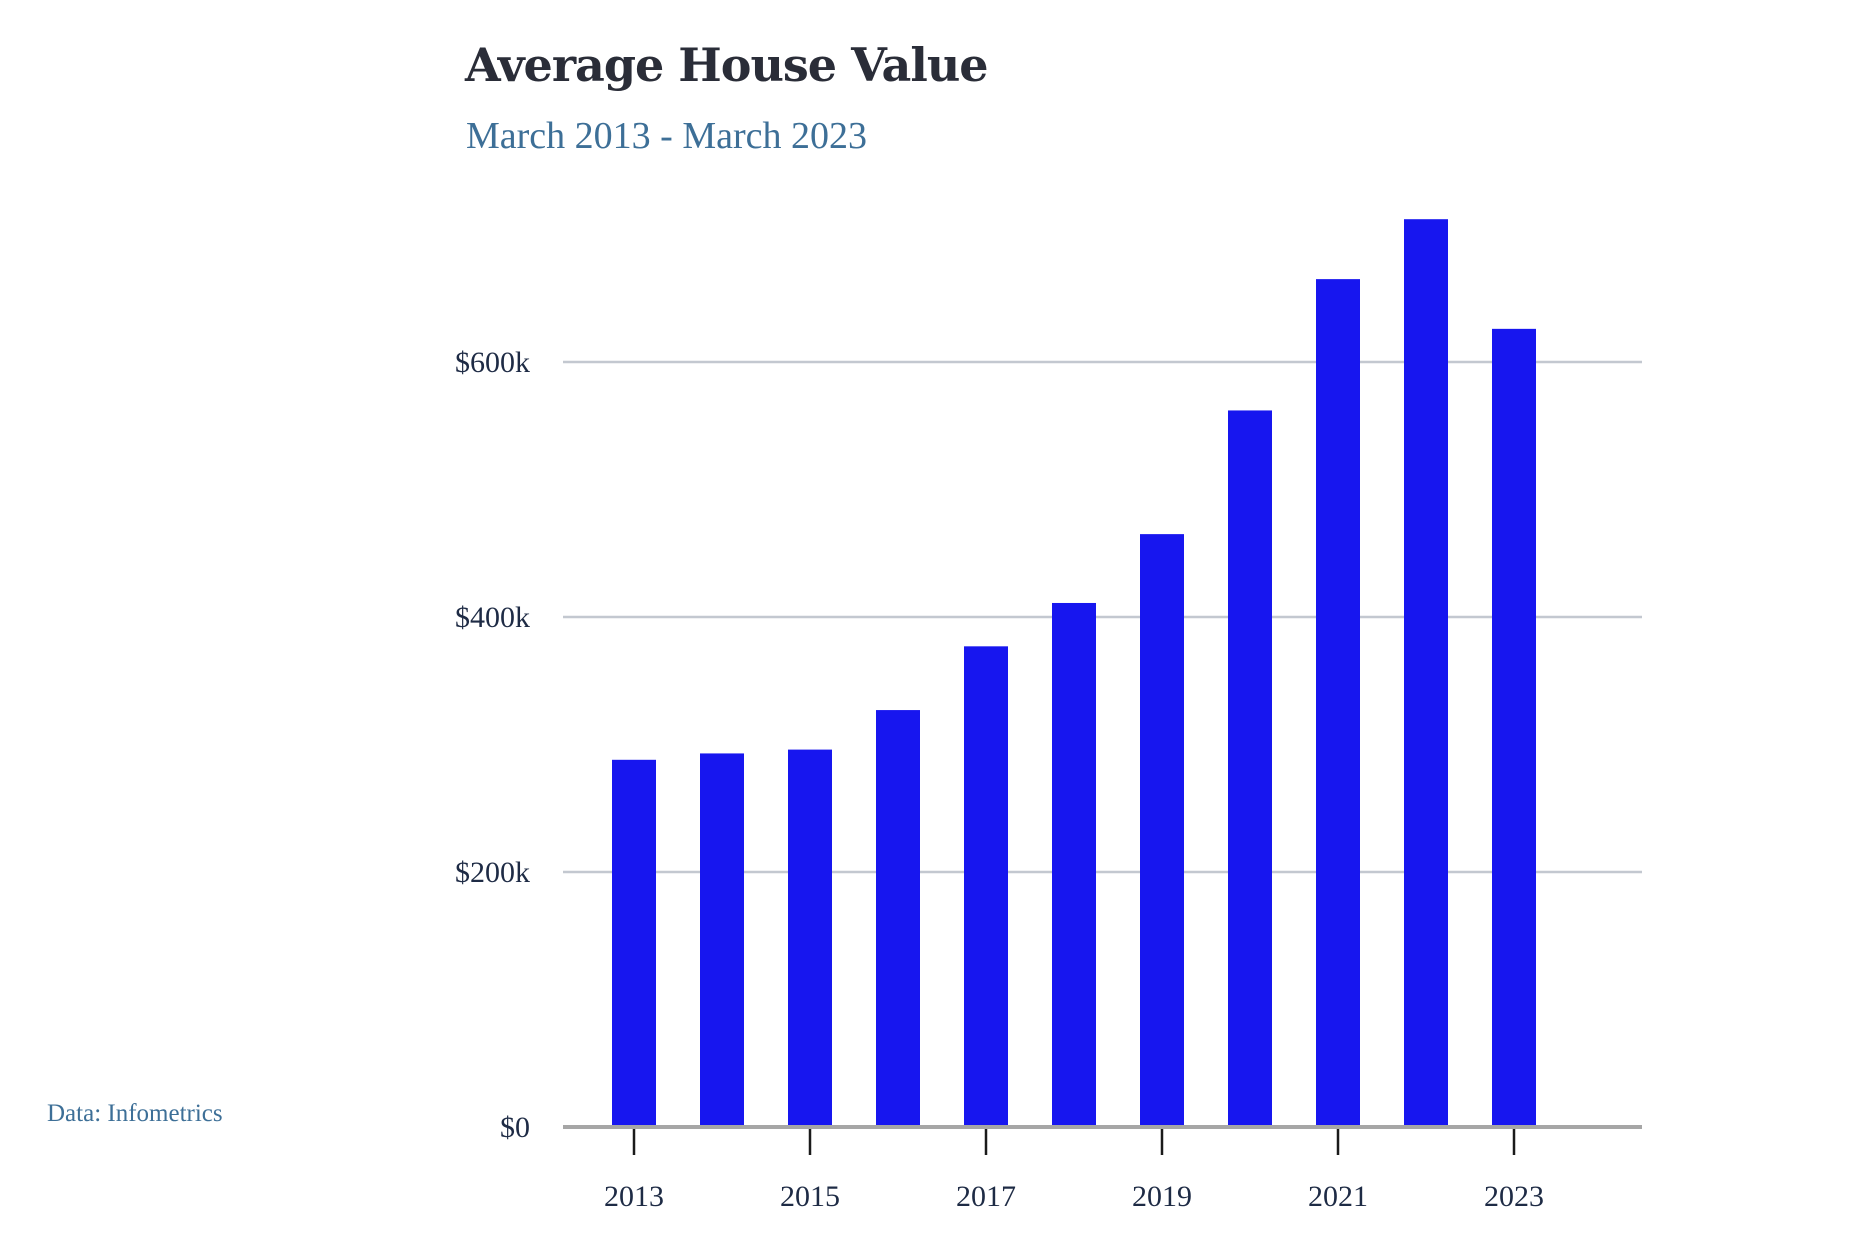  Describe the element at coordinates (986, 1196) in the screenshot. I see `x-tick-label: 2017` at that location.